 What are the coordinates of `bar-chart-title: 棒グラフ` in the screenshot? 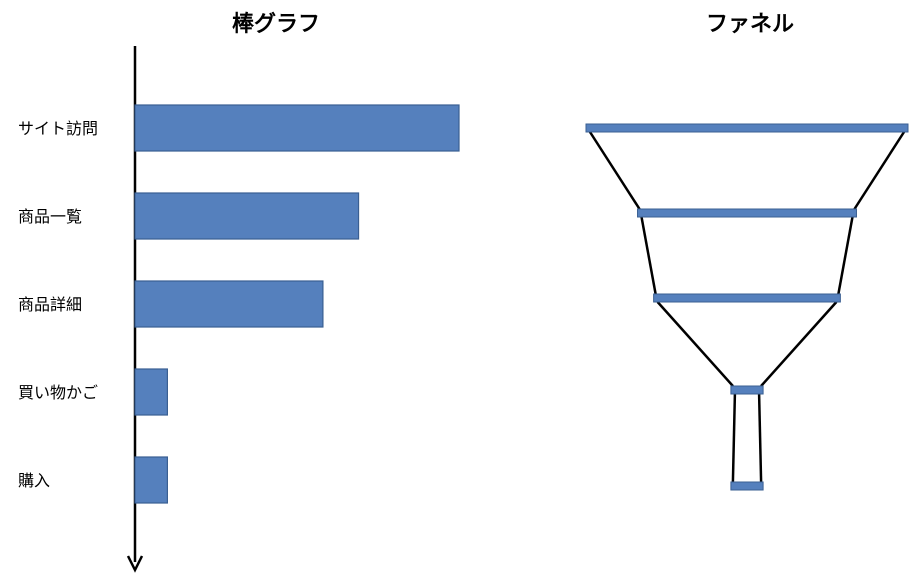 It's located at (276, 24).